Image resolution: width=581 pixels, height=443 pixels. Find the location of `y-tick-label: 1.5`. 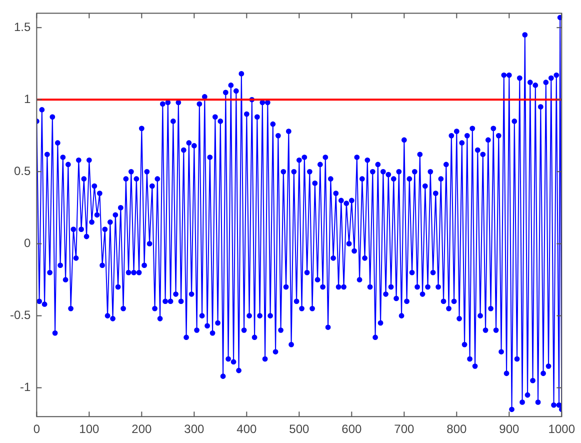

y-tick-label: 1.5 is located at coordinates (22, 27).